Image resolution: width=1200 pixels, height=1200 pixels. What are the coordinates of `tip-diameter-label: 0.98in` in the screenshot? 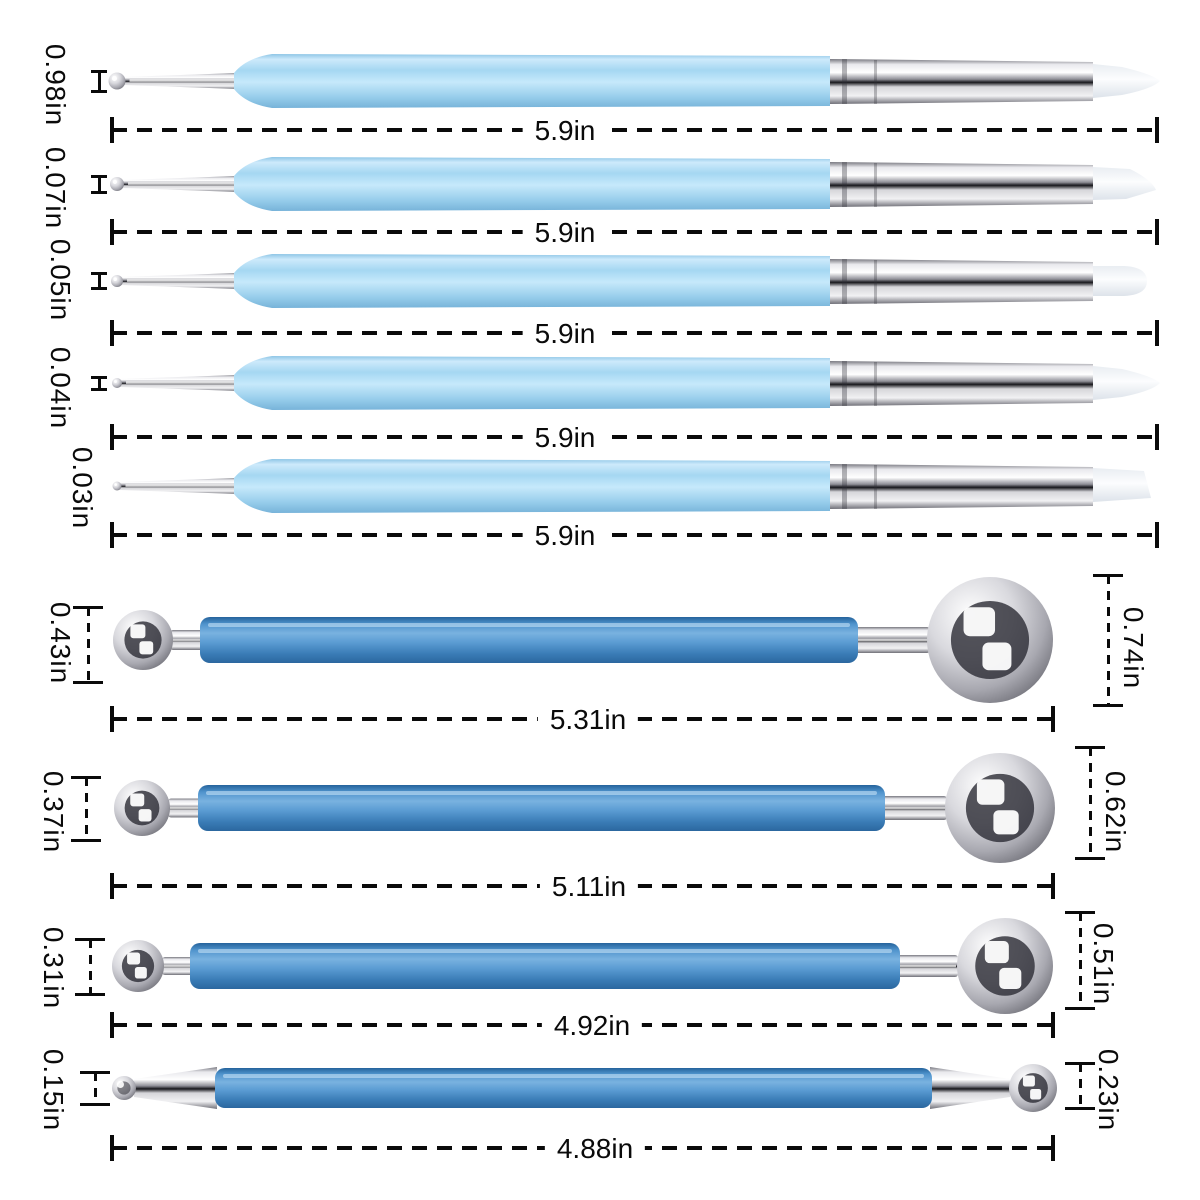 It's located at (55, 85).